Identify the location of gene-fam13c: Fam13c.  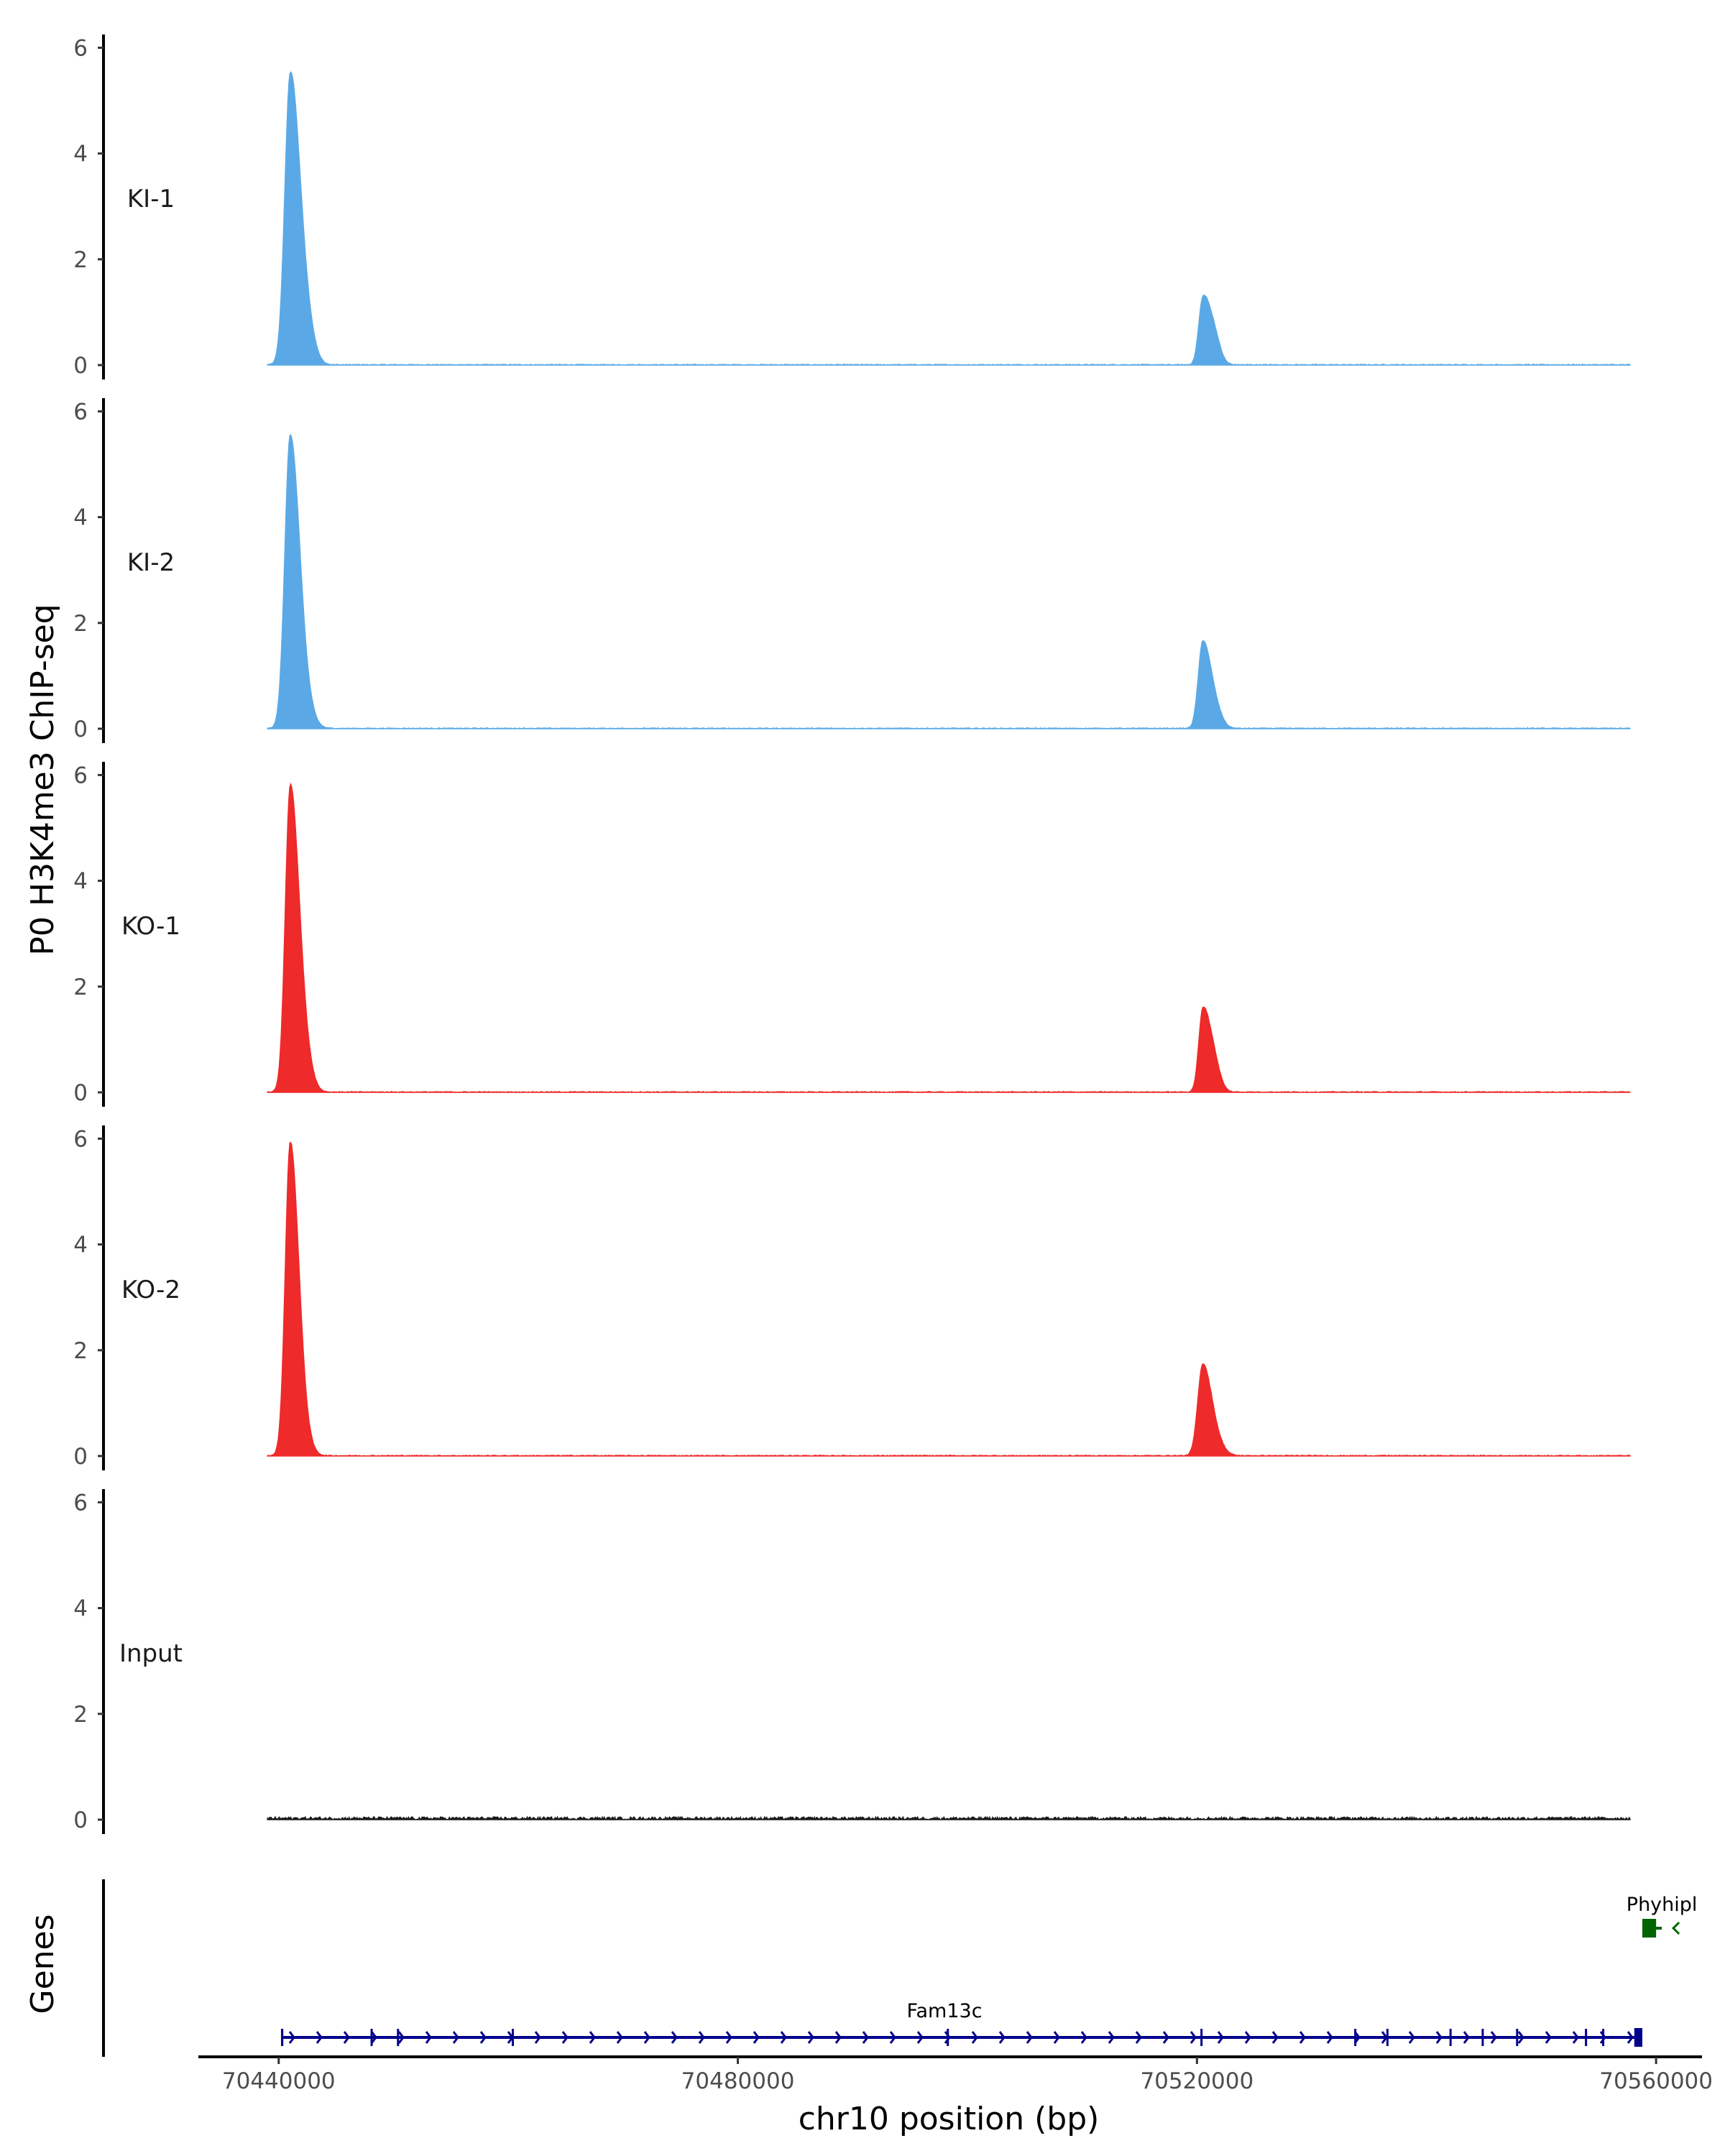
(961, 2024).